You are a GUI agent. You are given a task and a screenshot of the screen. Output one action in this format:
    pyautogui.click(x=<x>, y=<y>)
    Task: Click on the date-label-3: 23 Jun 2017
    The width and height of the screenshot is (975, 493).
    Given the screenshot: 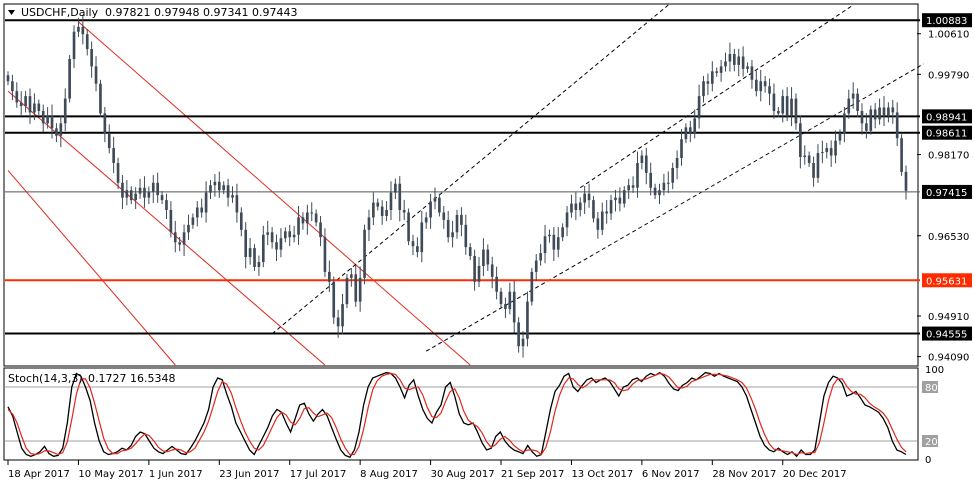 What is the action you would take?
    pyautogui.click(x=249, y=474)
    